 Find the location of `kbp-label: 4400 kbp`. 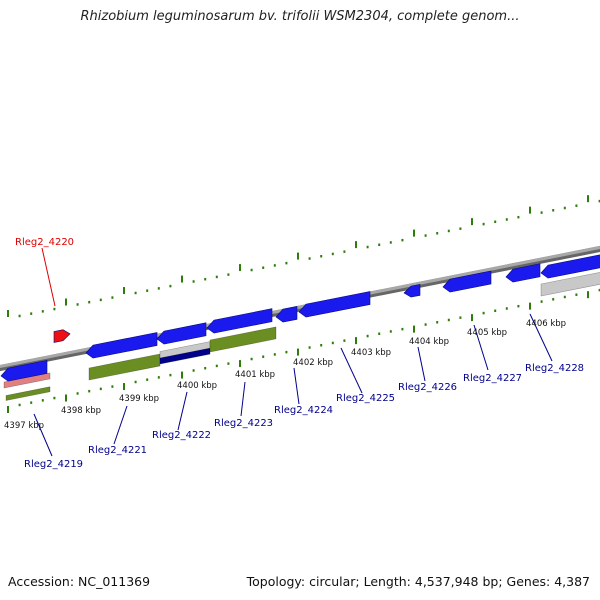

kbp-label: 4400 kbp is located at coordinates (197, 386).